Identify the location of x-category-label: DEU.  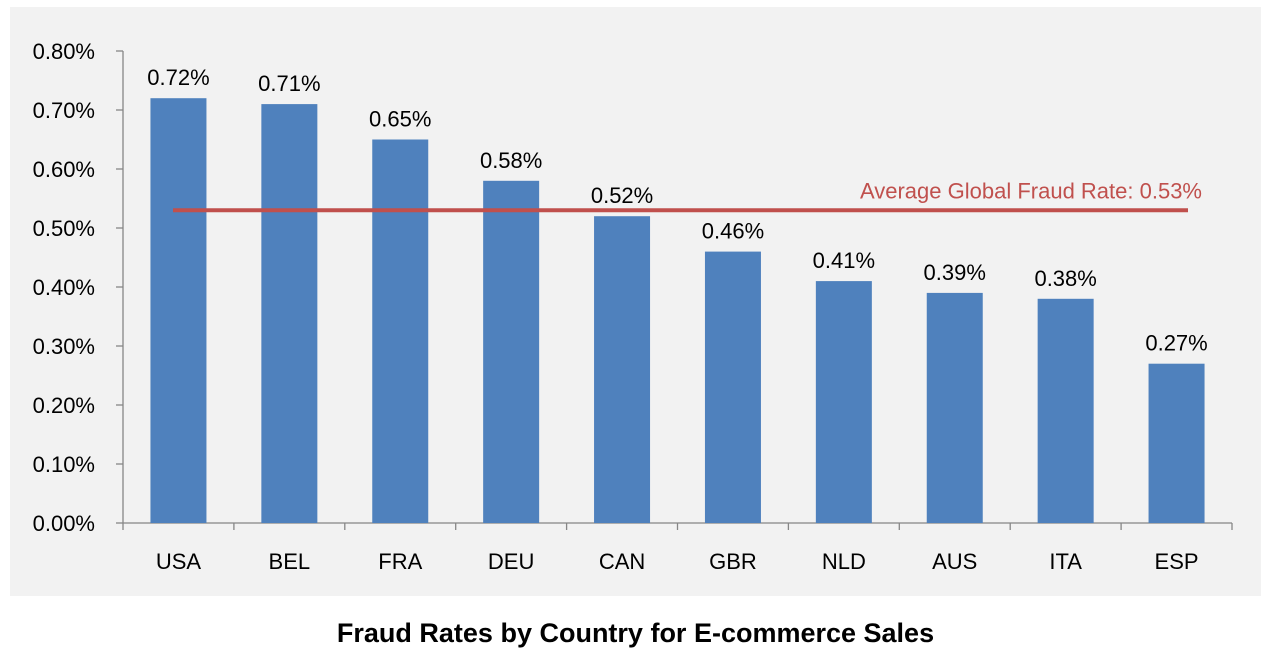
(511, 561).